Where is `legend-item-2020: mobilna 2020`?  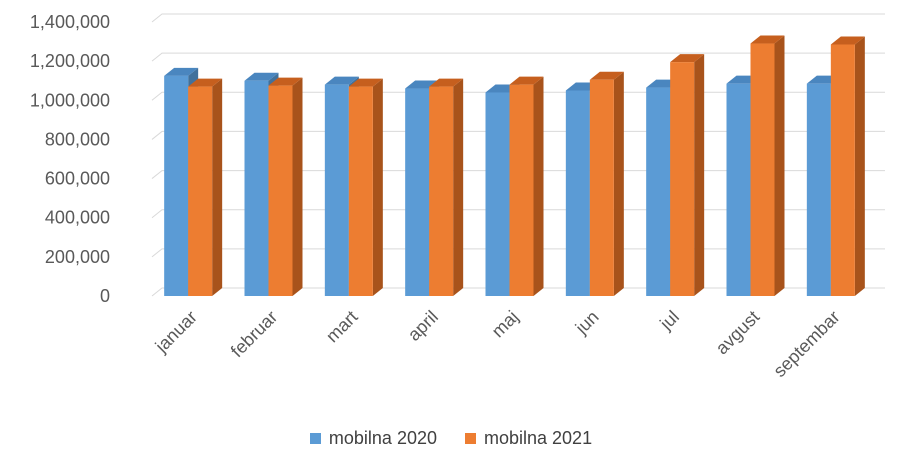 legend-item-2020: mobilna 2020 is located at coordinates (373, 438).